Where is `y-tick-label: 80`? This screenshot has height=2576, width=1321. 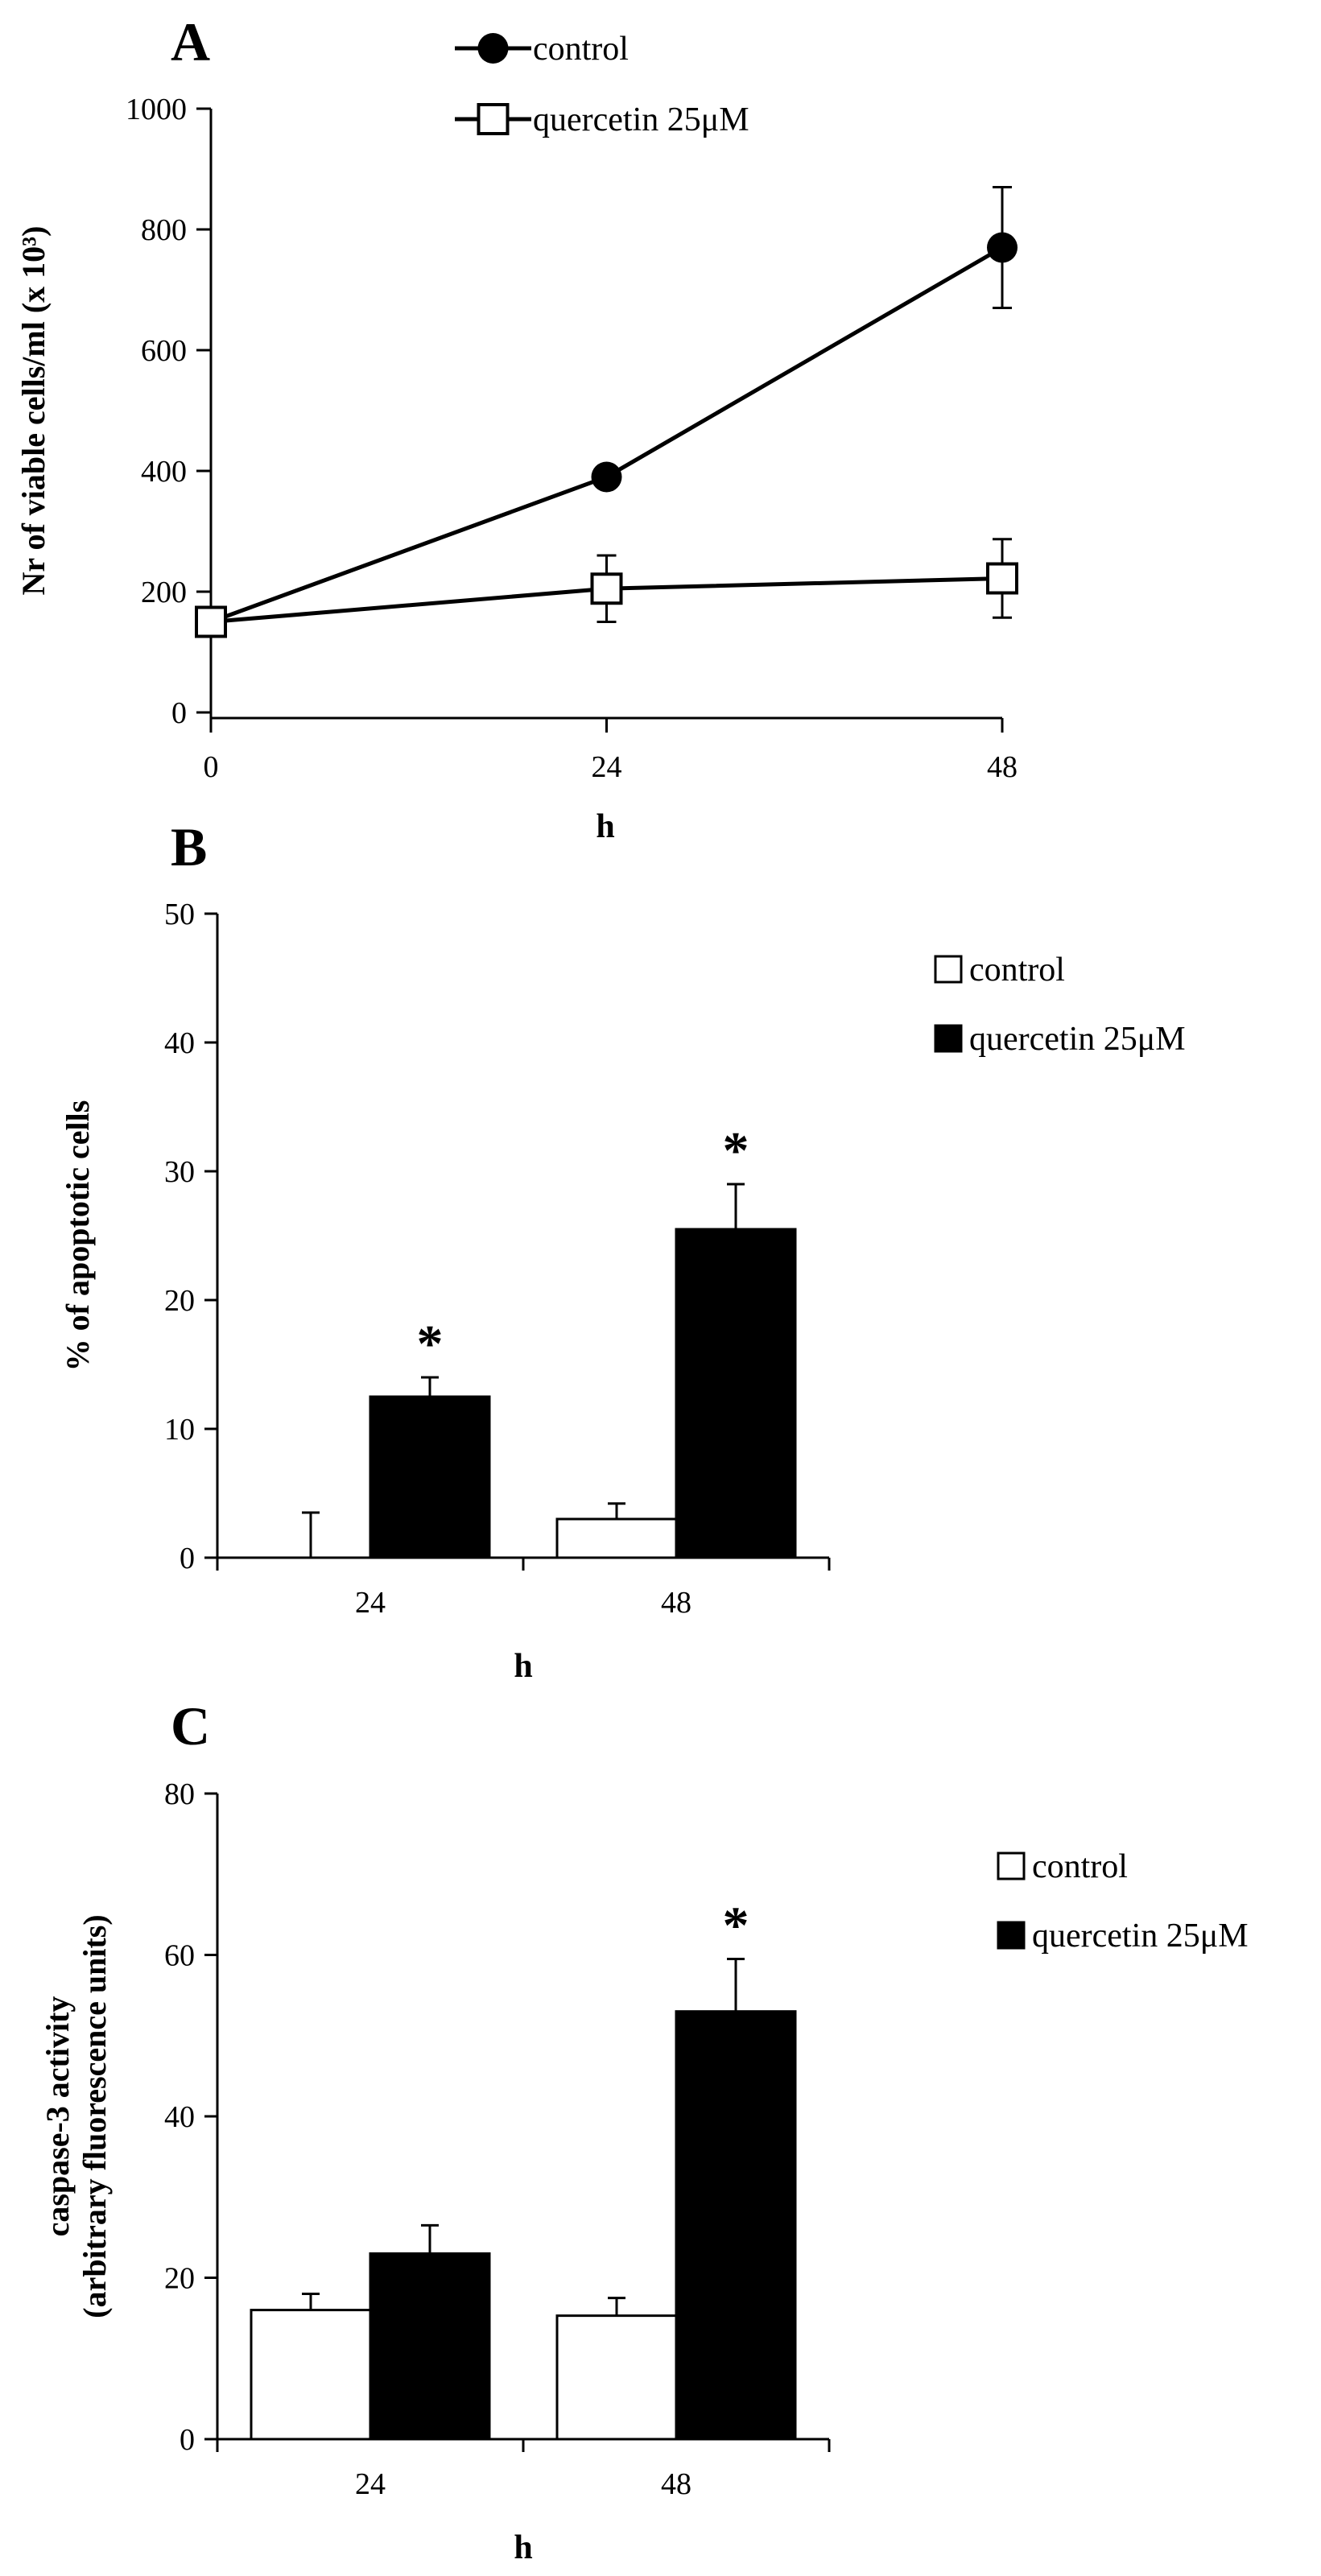 y-tick-label: 80 is located at coordinates (179, 1794).